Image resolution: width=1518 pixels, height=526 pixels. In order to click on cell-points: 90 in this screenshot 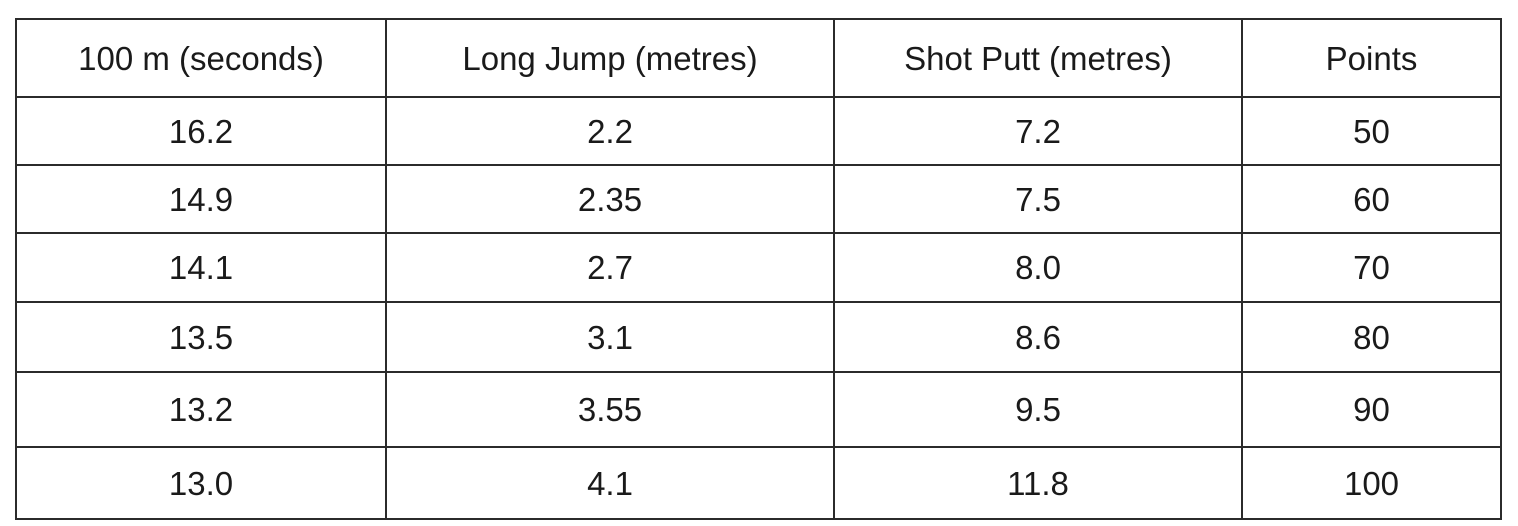, I will do `click(1371, 409)`.